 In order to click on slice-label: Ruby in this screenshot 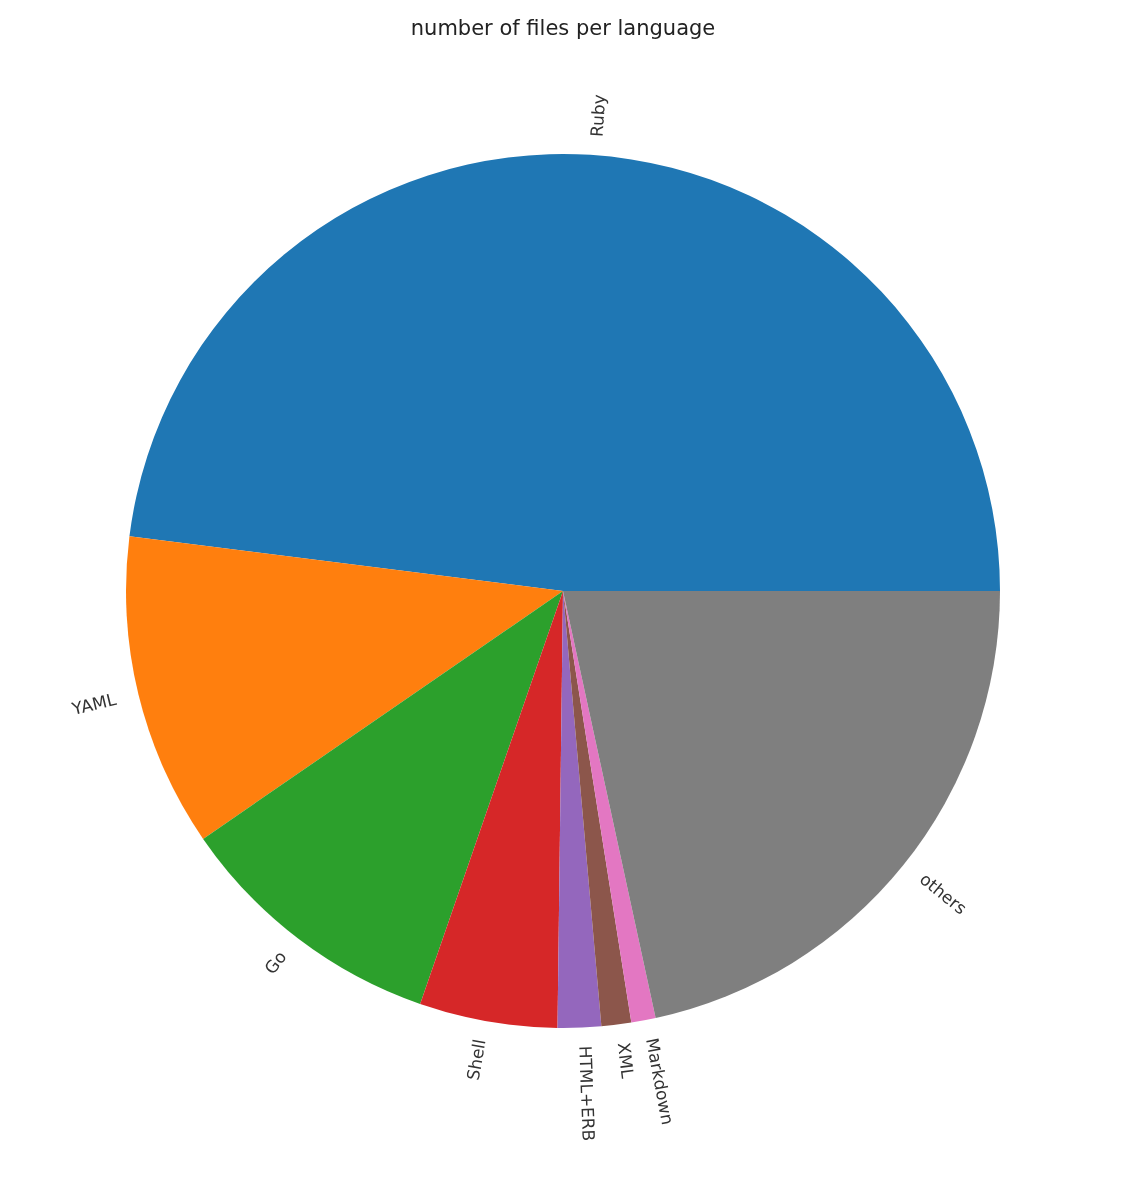, I will do `click(598, 115)`.